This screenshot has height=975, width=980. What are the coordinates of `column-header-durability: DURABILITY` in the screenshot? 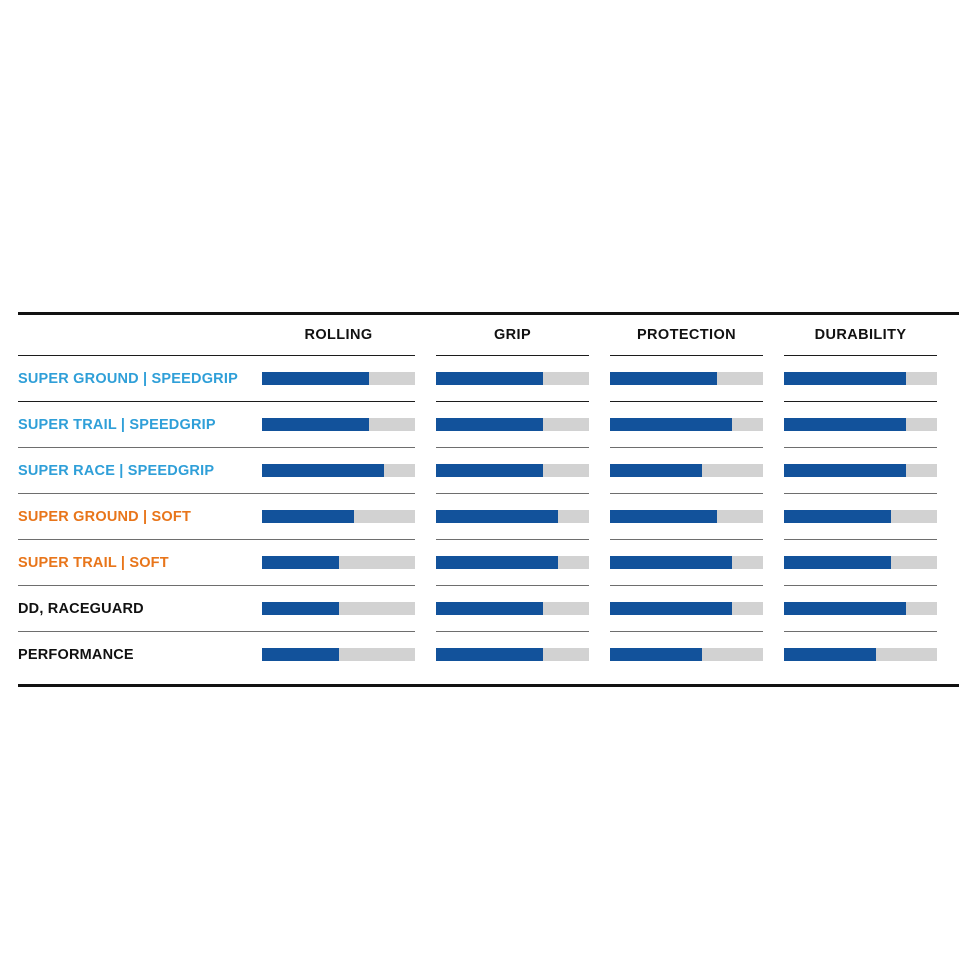 It's located at (871, 335).